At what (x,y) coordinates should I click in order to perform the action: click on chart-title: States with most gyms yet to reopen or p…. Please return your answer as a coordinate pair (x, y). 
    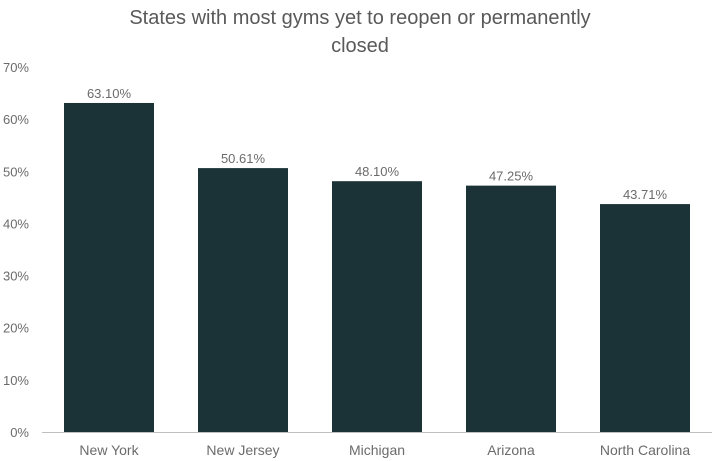
    Looking at the image, I should click on (360, 32).